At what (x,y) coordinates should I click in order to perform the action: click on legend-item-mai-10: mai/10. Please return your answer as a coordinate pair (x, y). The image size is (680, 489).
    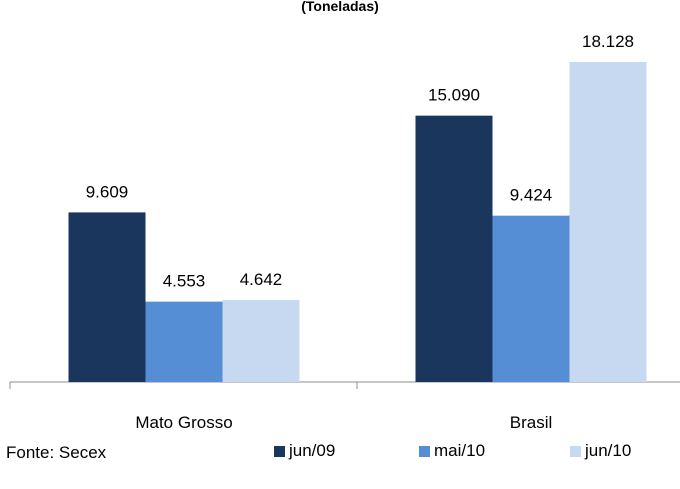
    Looking at the image, I should click on (452, 451).